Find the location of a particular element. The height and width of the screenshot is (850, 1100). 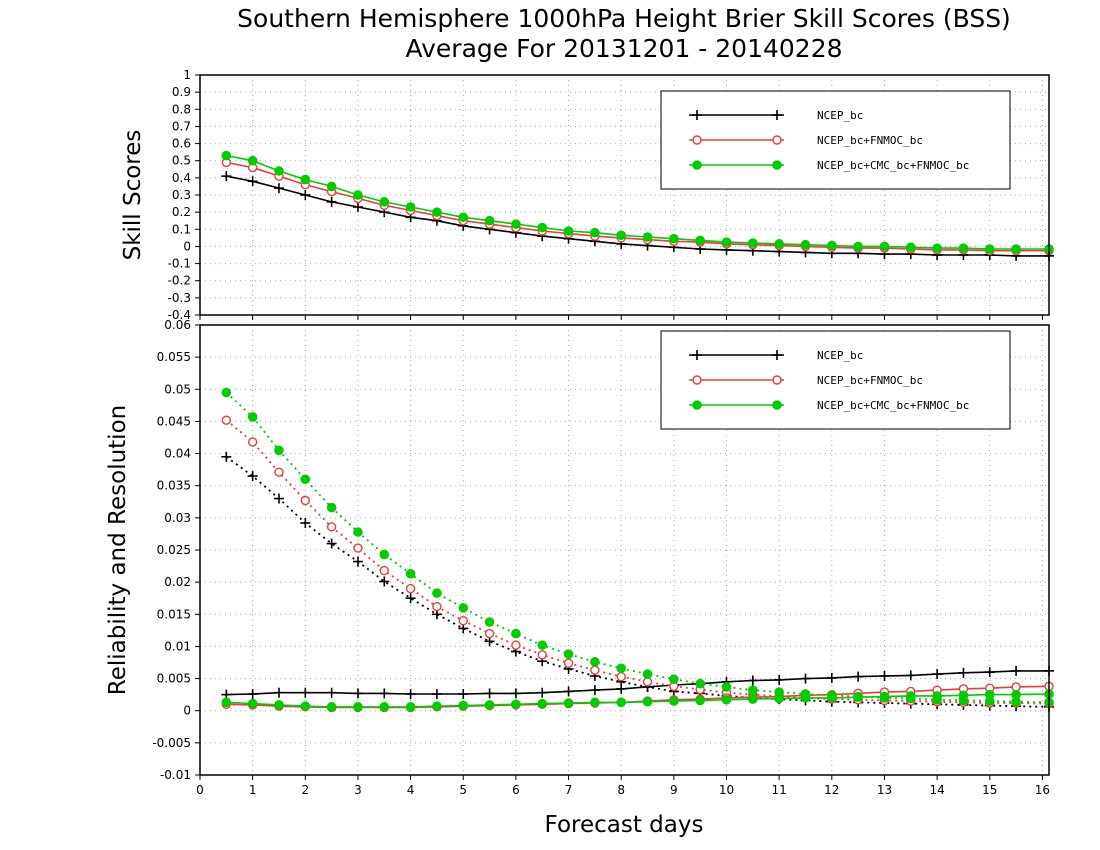

panel-2-x-tick-label: 13 is located at coordinates (884, 790).